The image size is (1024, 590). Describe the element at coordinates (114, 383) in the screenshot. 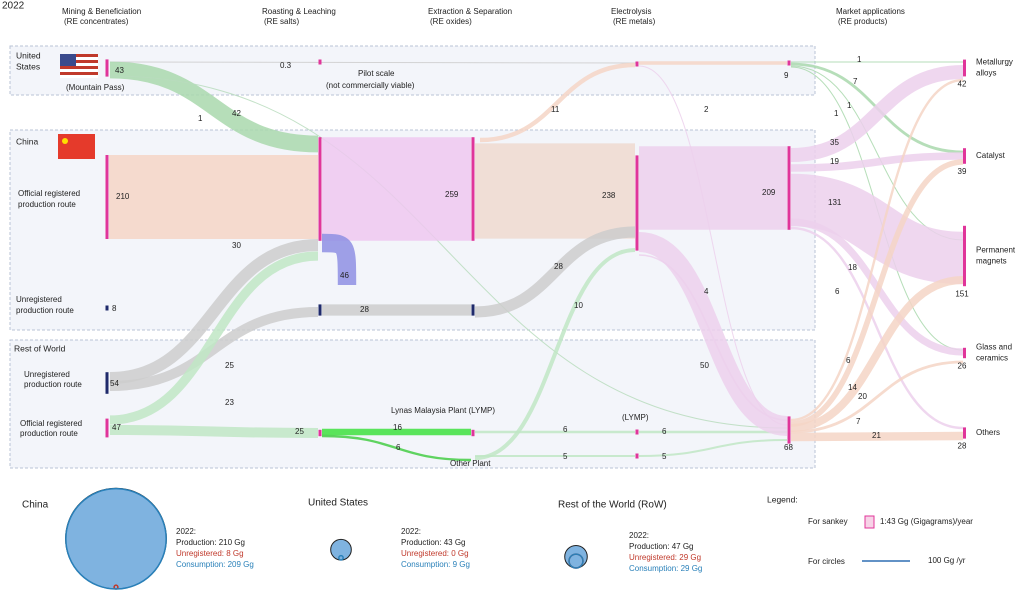

I see `flow-label: 54` at that location.